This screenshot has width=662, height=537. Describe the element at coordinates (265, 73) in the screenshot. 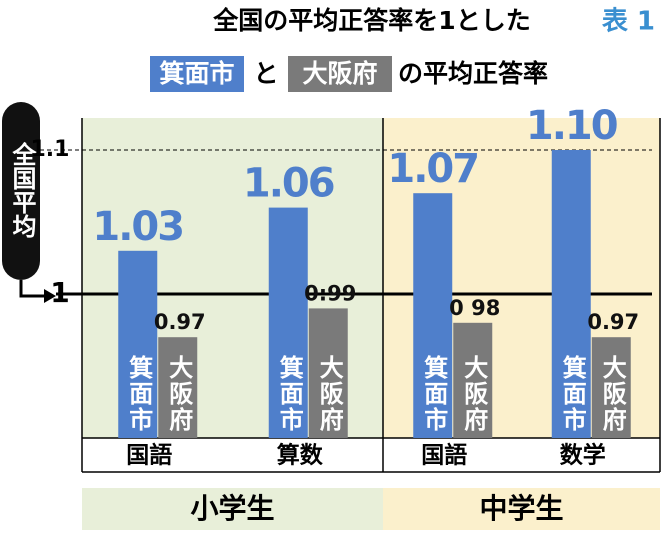

I see `title-joiner: と` at that location.